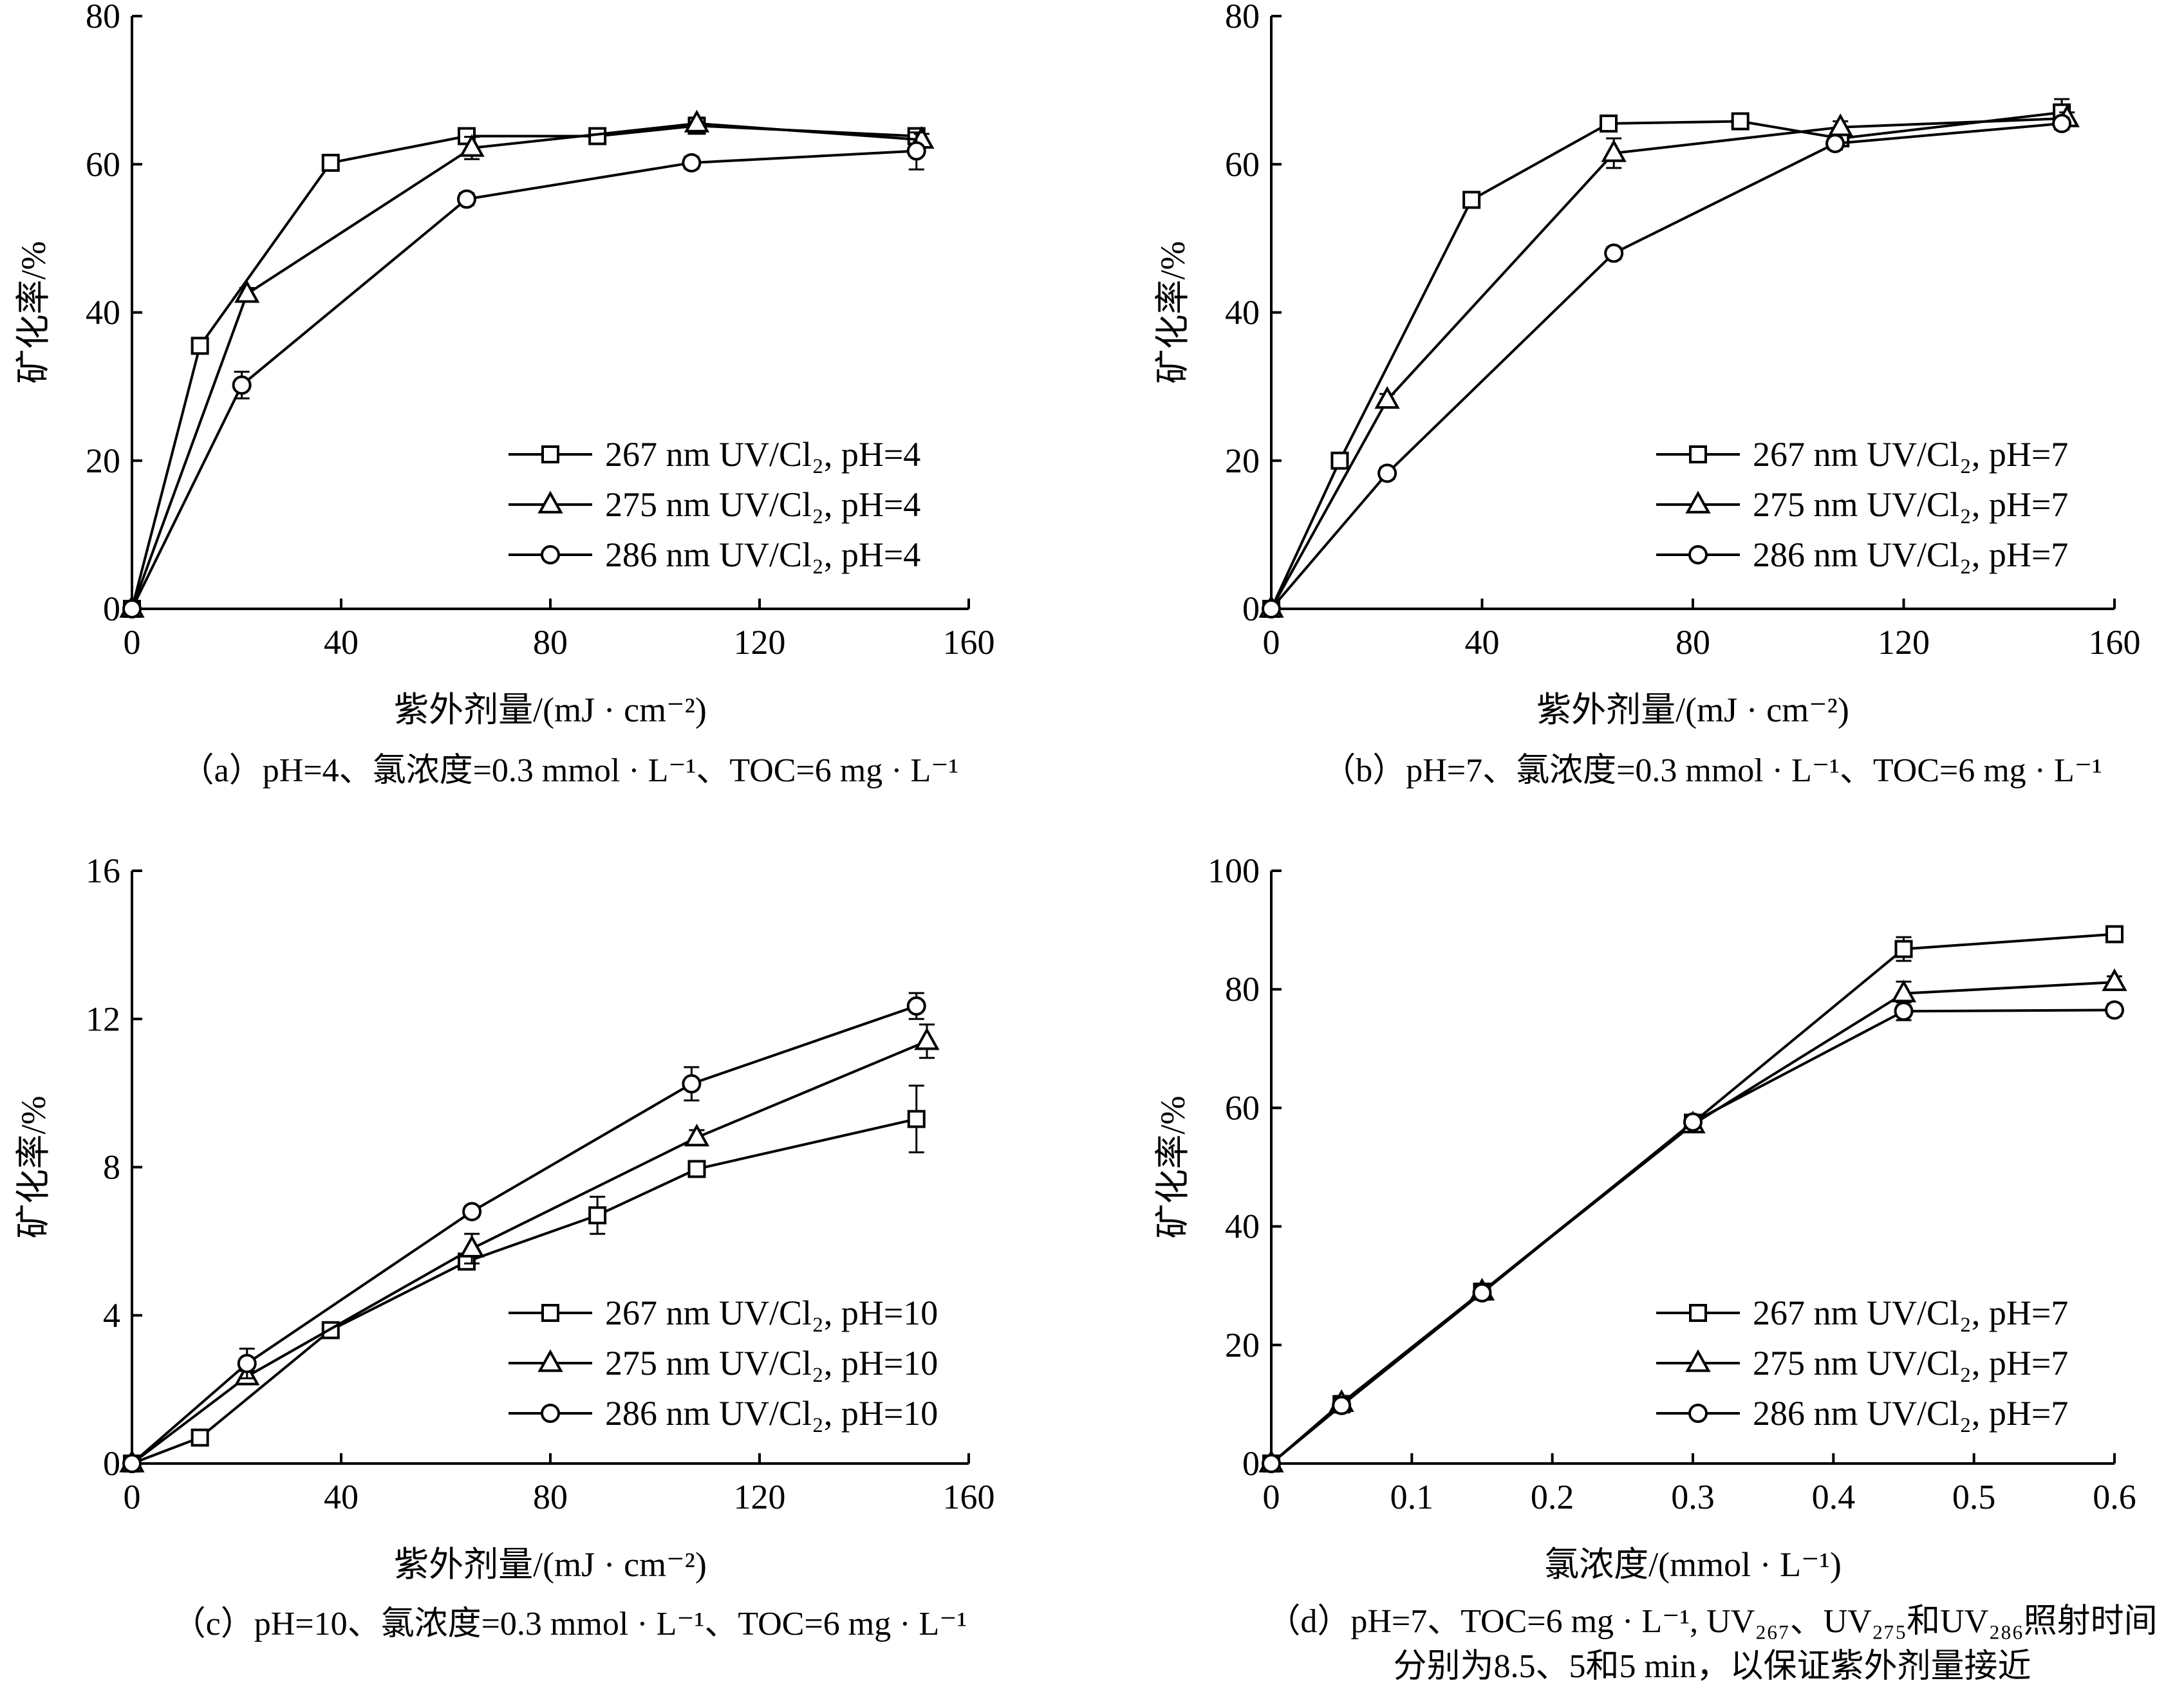 This screenshot has width=2184, height=1701. I want to click on legend-label: 275 nm UV/Cl₂, pH=4, so click(762, 504).